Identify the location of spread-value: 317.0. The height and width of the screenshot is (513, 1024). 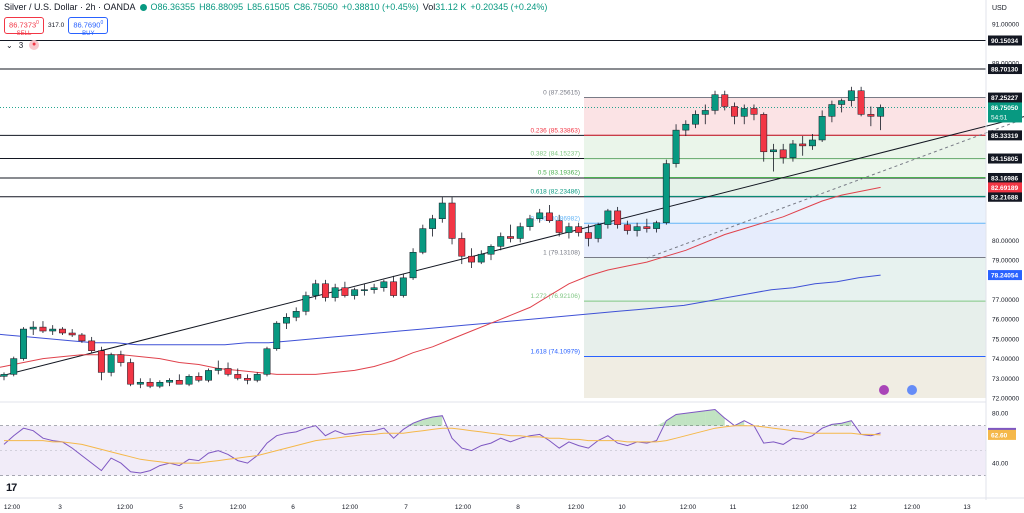
(56, 25).